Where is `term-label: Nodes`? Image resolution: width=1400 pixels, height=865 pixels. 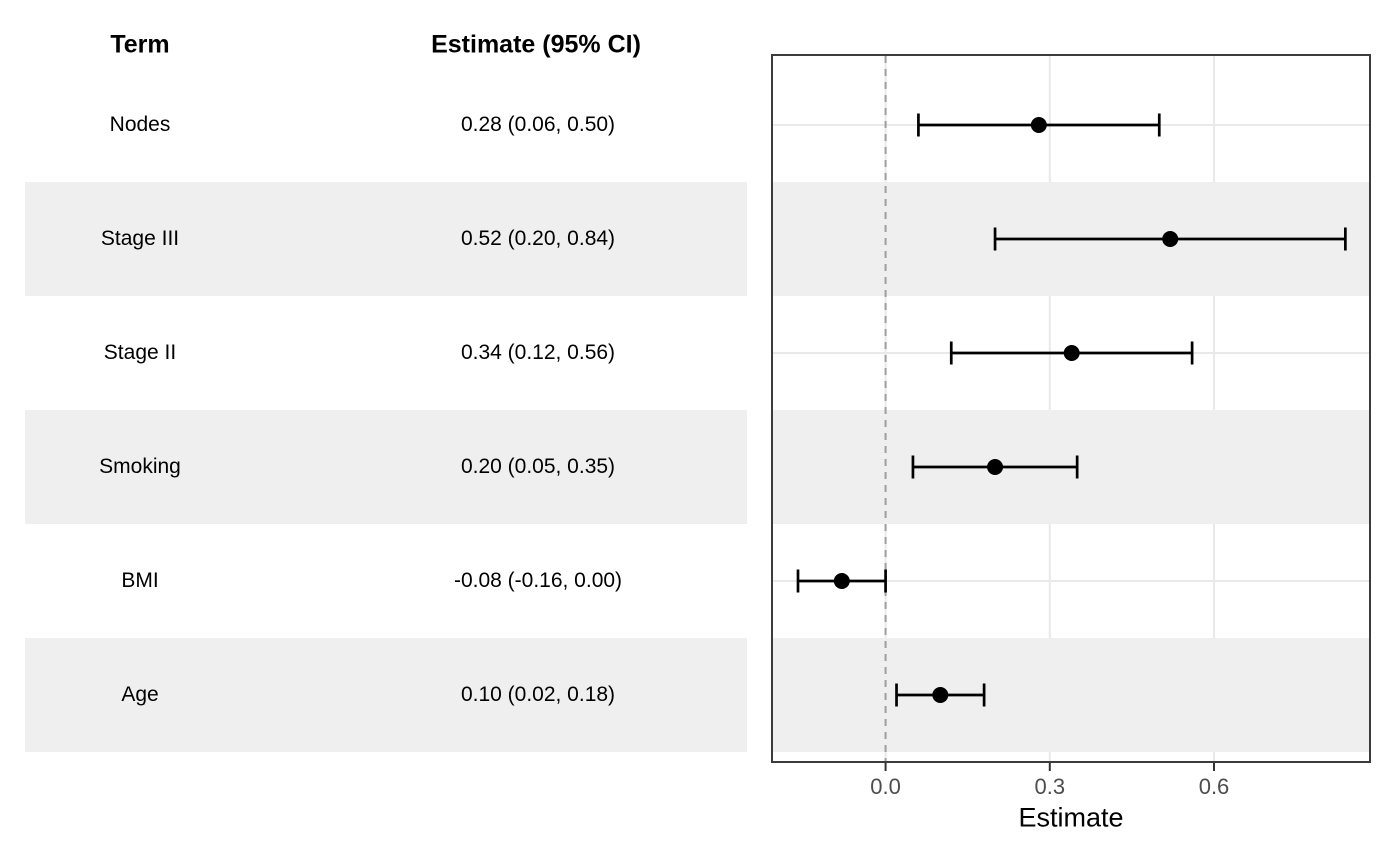
term-label: Nodes is located at coordinates (140, 124).